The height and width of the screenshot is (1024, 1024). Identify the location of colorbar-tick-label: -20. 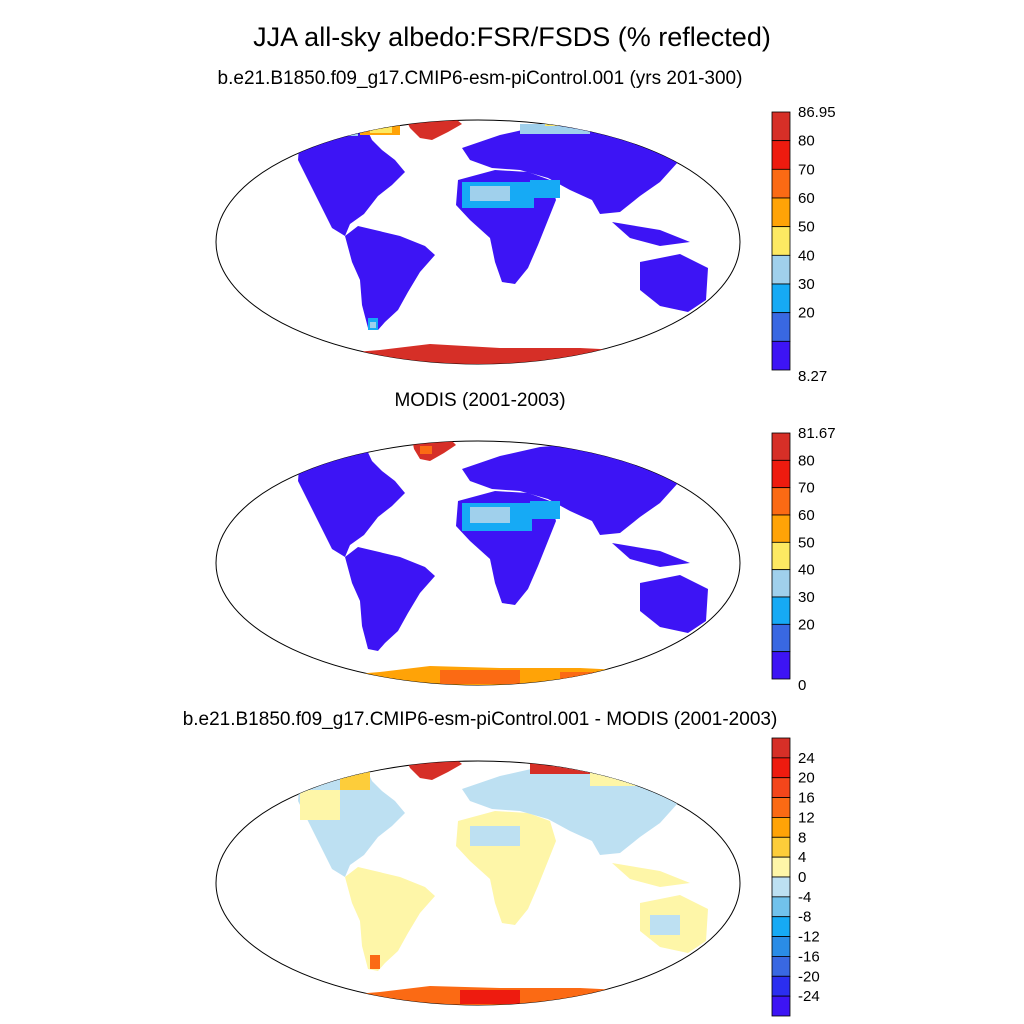
(809, 976).